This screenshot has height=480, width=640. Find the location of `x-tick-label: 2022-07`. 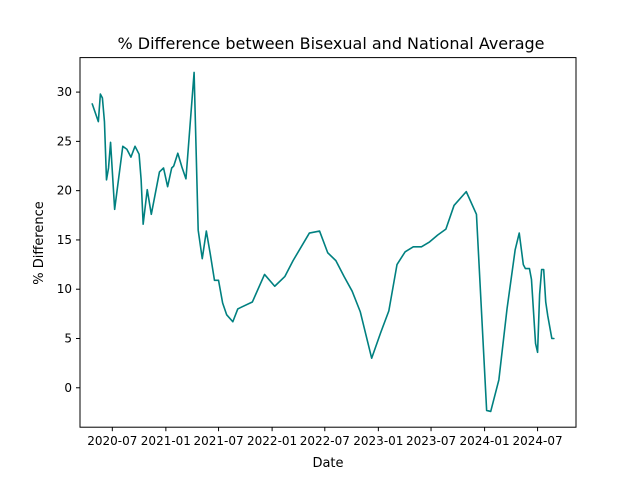

x-tick-label: 2022-07 is located at coordinates (325, 441).